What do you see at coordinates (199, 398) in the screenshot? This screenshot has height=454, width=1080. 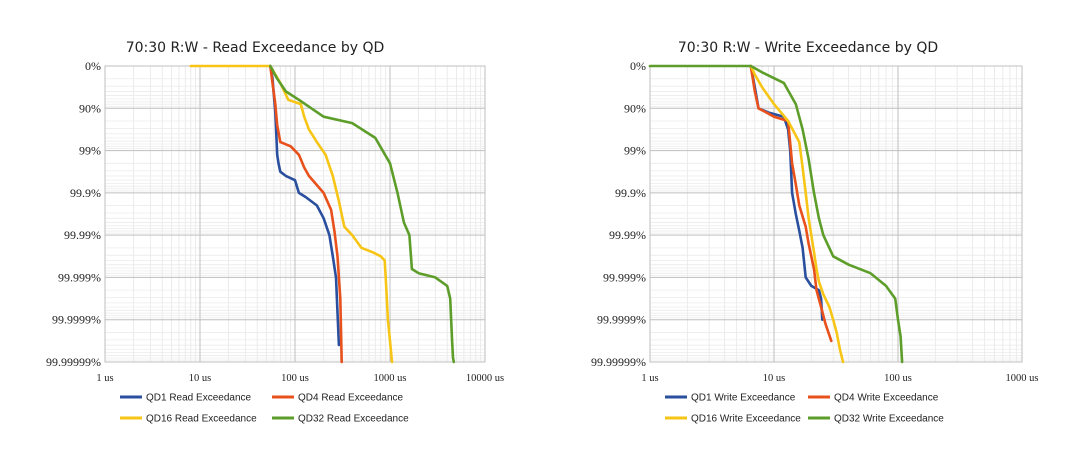 I see `legend-label: QD1 Read Exceedance` at bounding box center [199, 398].